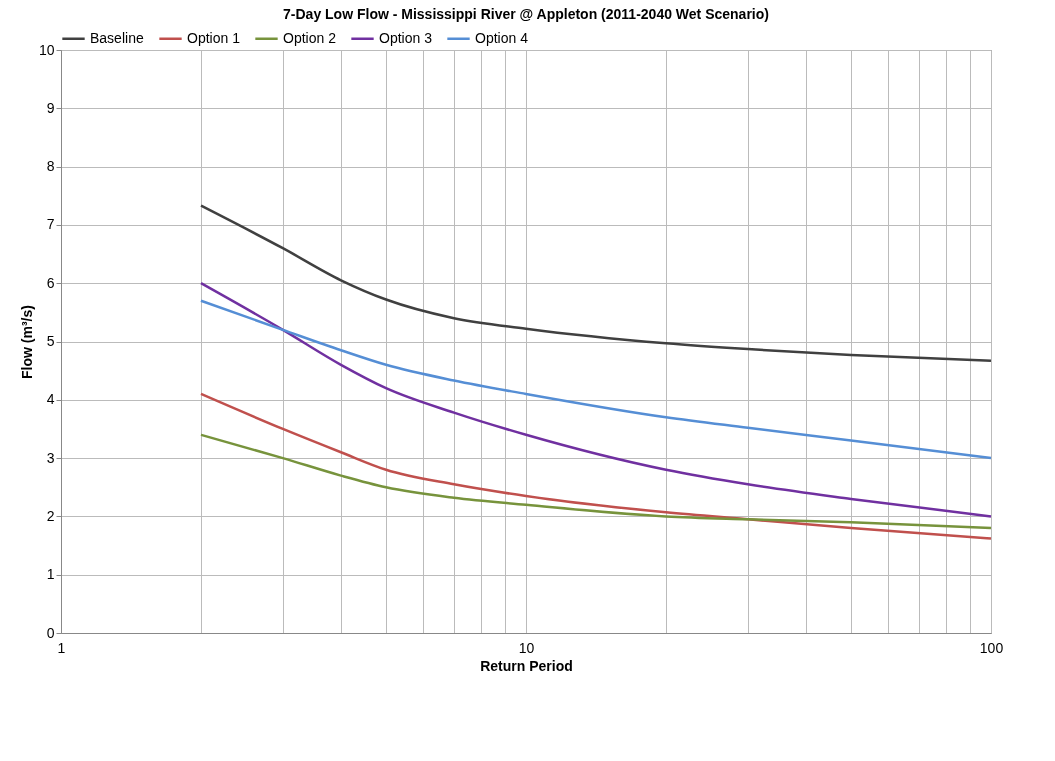 The width and height of the screenshot is (1055, 761). Describe the element at coordinates (526, 647) in the screenshot. I see `x-tick-label: 10` at that location.